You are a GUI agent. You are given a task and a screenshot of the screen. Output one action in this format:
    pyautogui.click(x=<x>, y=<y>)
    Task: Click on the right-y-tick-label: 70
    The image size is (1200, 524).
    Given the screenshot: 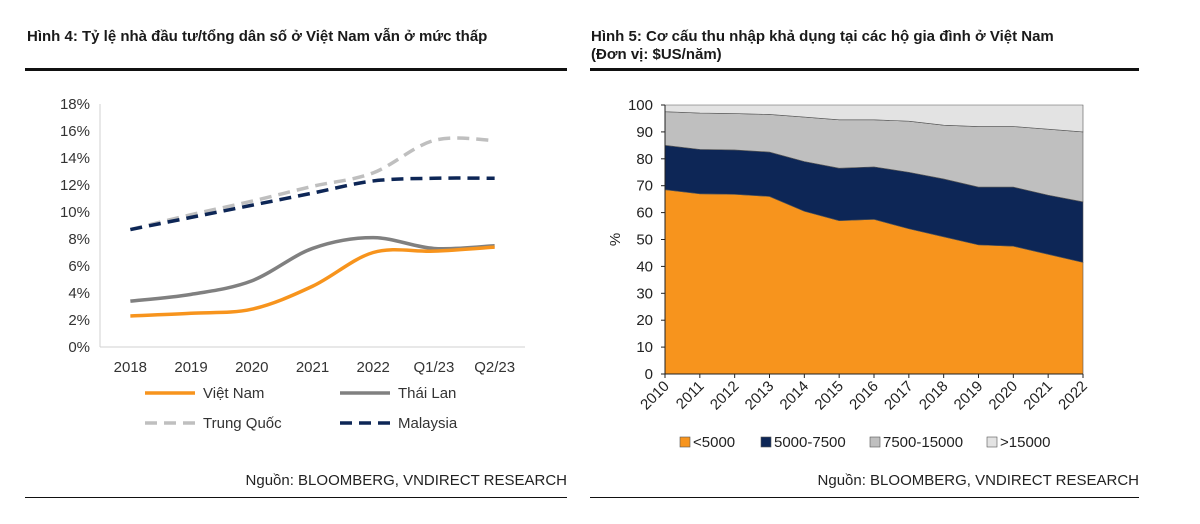 What is the action you would take?
    pyautogui.click(x=644, y=186)
    